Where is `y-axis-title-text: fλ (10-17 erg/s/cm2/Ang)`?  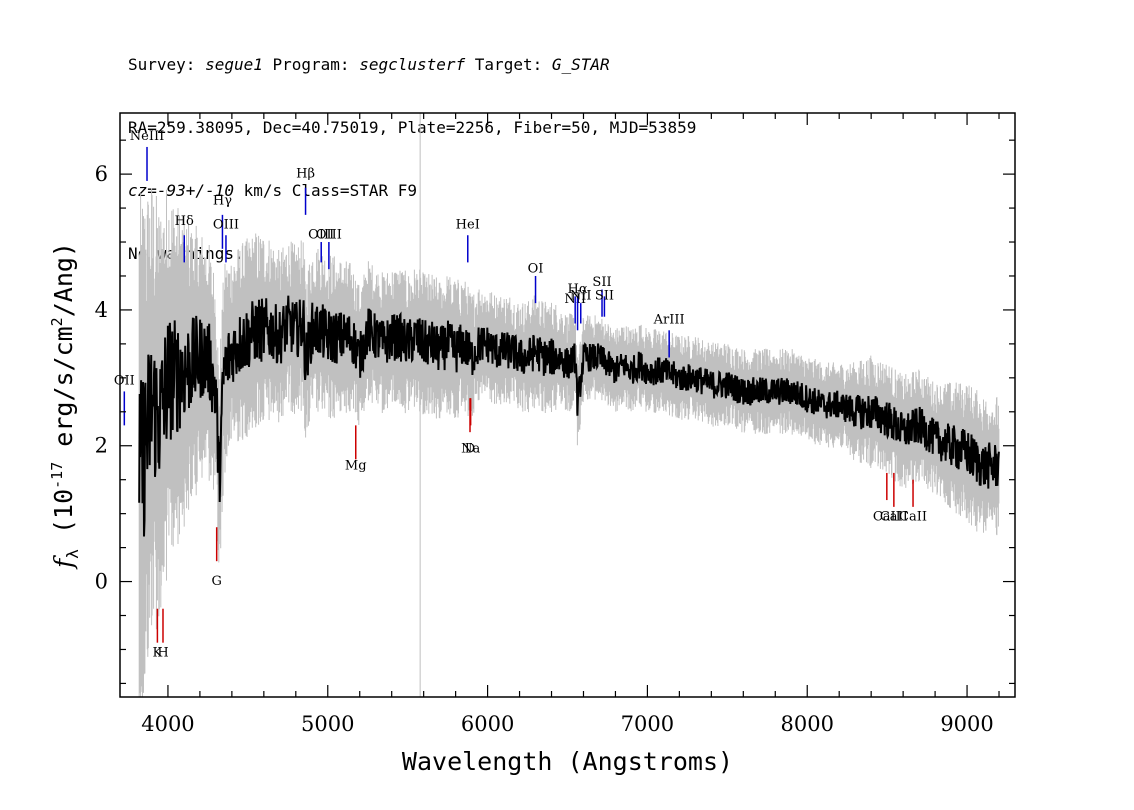 y-axis-title-text: fλ (10-17 erg/s/cm2/Ang) is located at coordinates (65, 406).